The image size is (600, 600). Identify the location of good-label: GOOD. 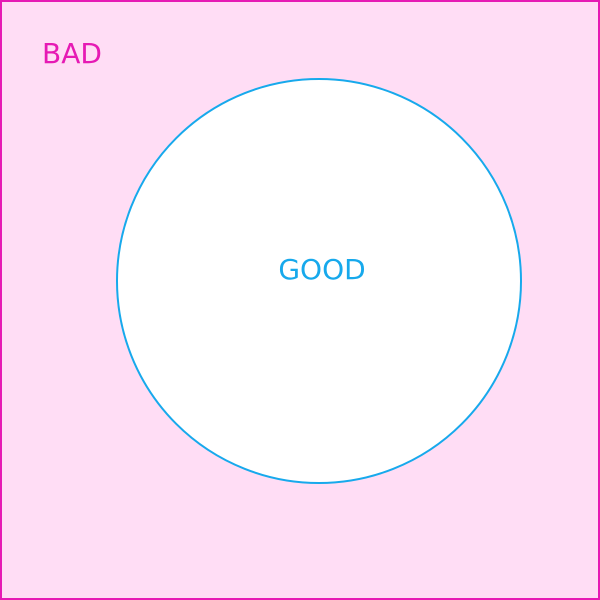
(321, 269).